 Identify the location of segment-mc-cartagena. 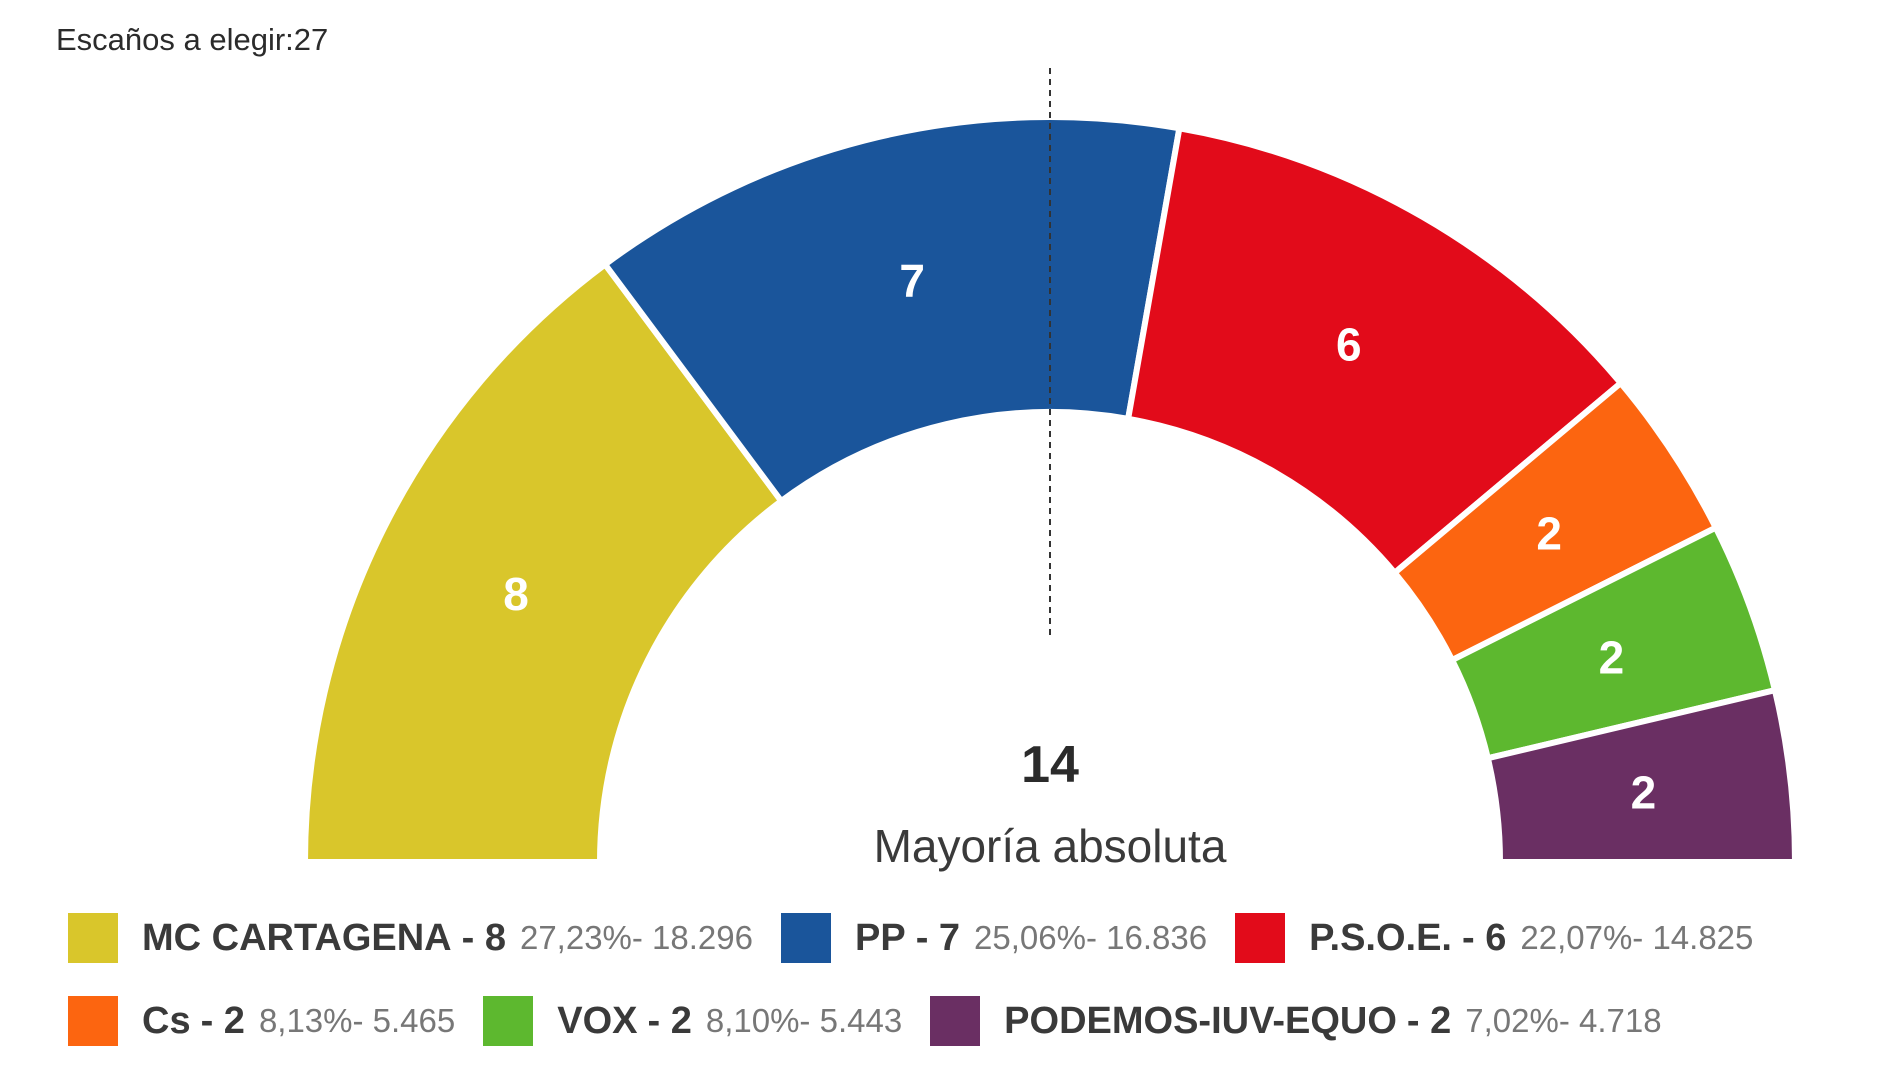
(543, 562).